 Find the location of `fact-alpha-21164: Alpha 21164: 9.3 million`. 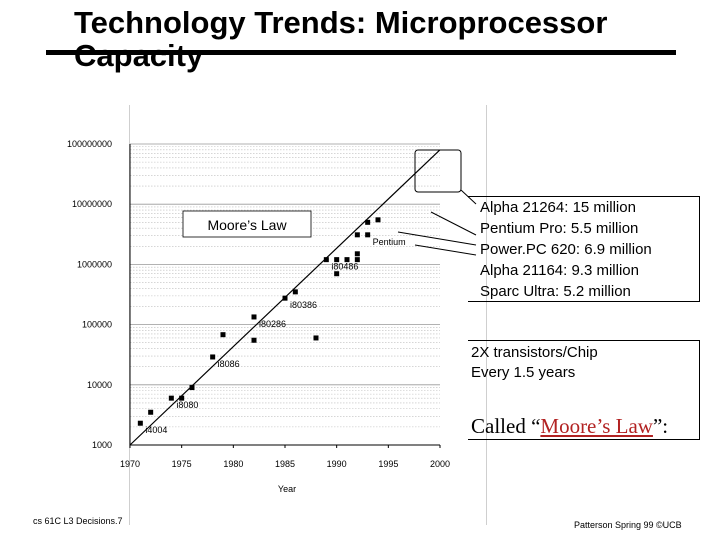

fact-alpha-21164: Alpha 21164: 9.3 million is located at coordinates (559, 270).